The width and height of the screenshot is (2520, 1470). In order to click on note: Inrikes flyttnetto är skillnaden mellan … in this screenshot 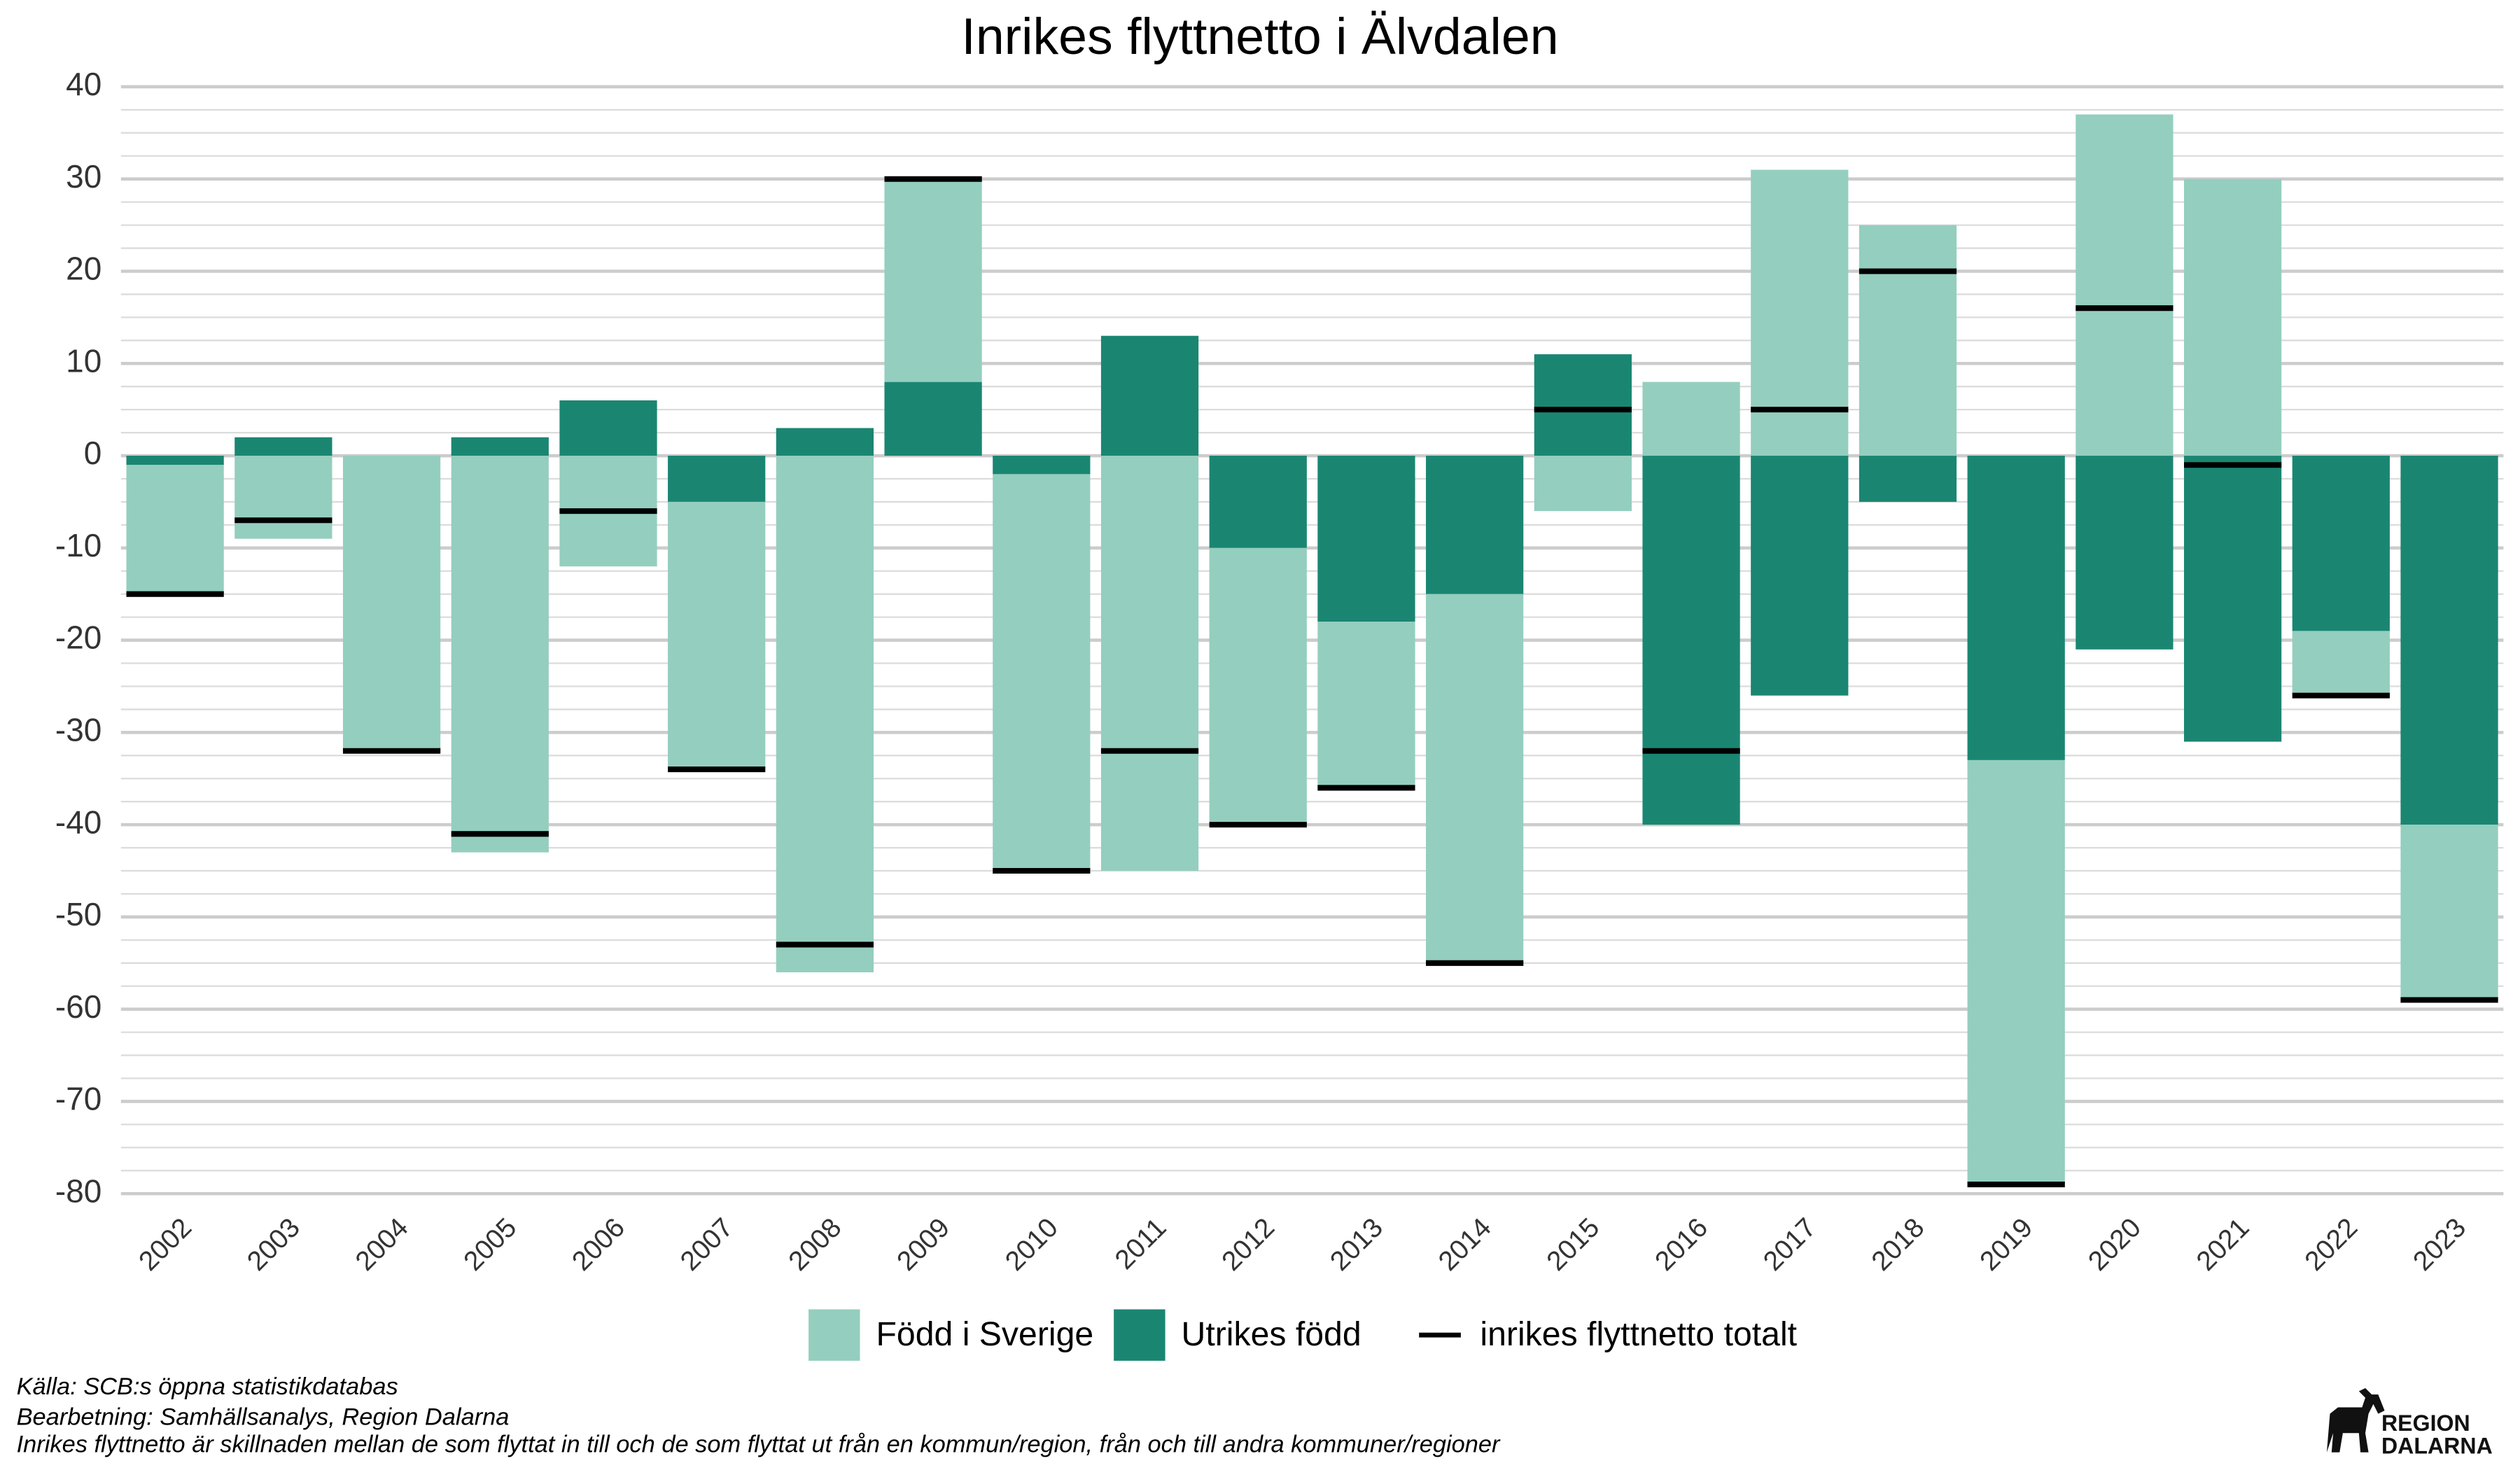, I will do `click(759, 1445)`.